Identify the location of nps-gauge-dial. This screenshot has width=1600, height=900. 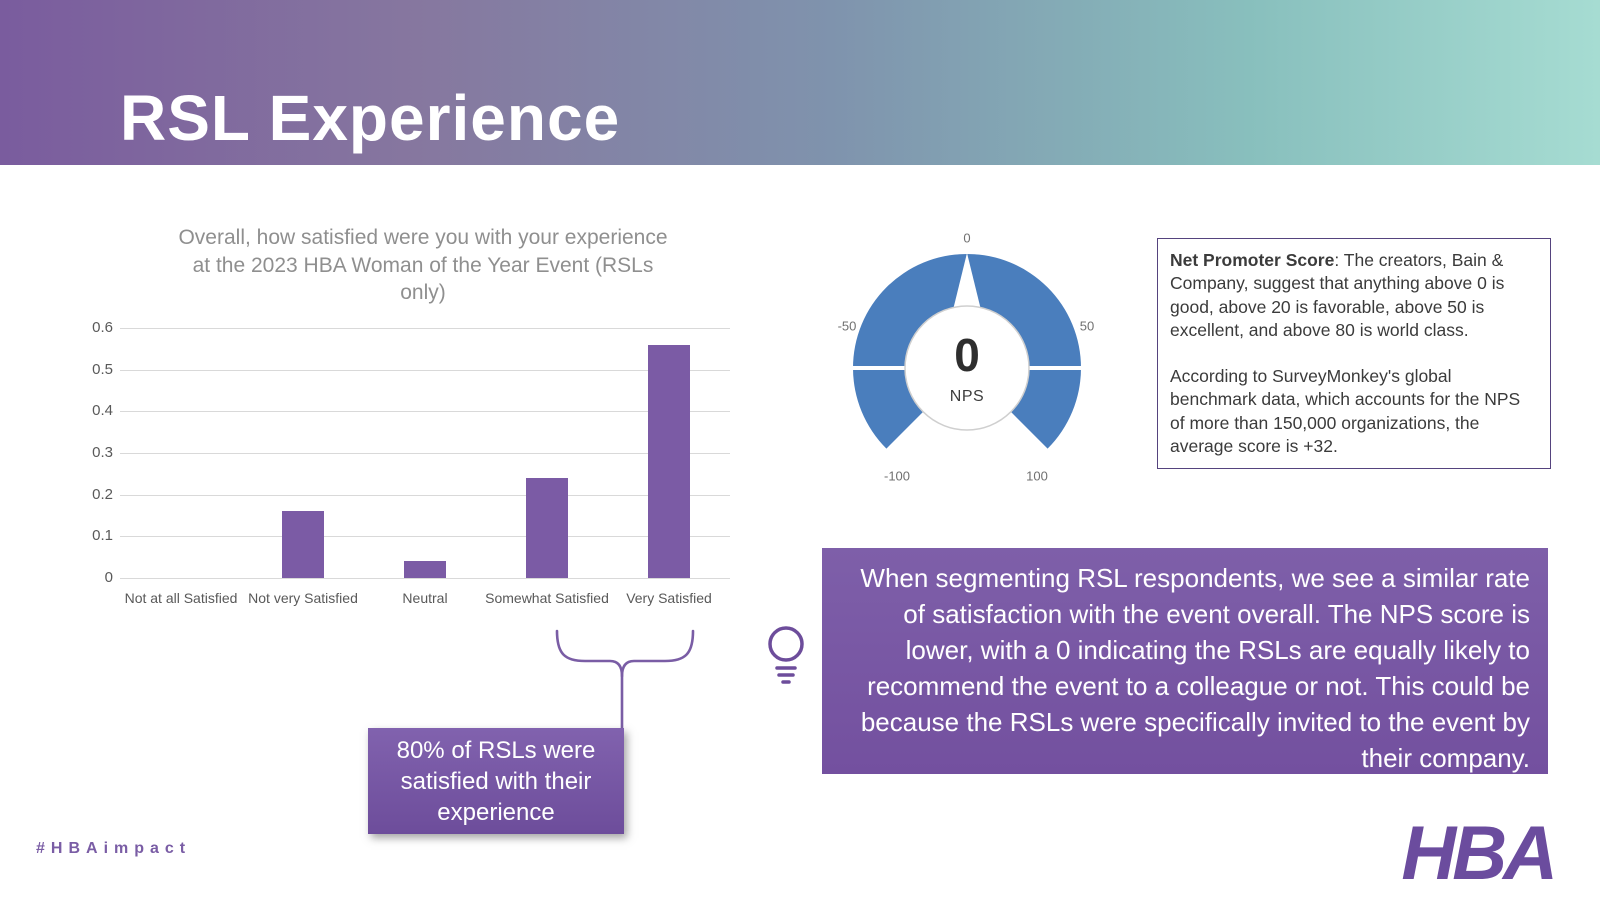
(967, 351).